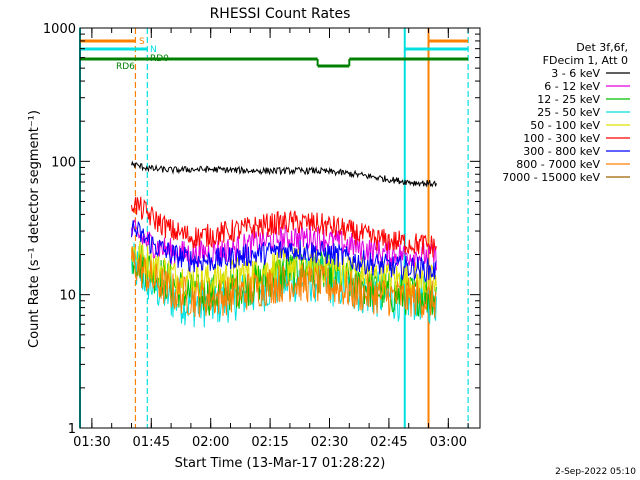 This screenshot has width=640, height=480. Describe the element at coordinates (568, 99) in the screenshot. I see `legend-label-12-25-kev: 12 - 25 keV` at that location.